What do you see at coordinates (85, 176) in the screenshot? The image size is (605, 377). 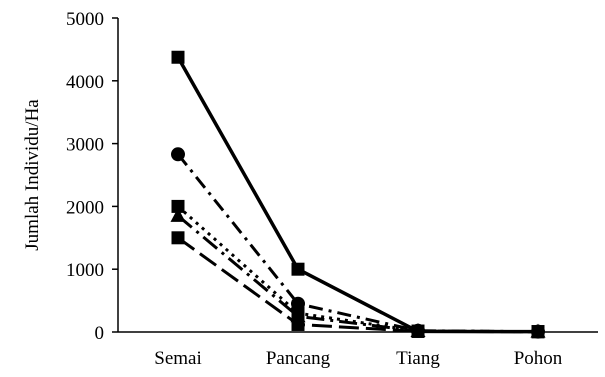 I see `y-tick-labels: 0 1000 2000 3000 4000 5000` at bounding box center [85, 176].